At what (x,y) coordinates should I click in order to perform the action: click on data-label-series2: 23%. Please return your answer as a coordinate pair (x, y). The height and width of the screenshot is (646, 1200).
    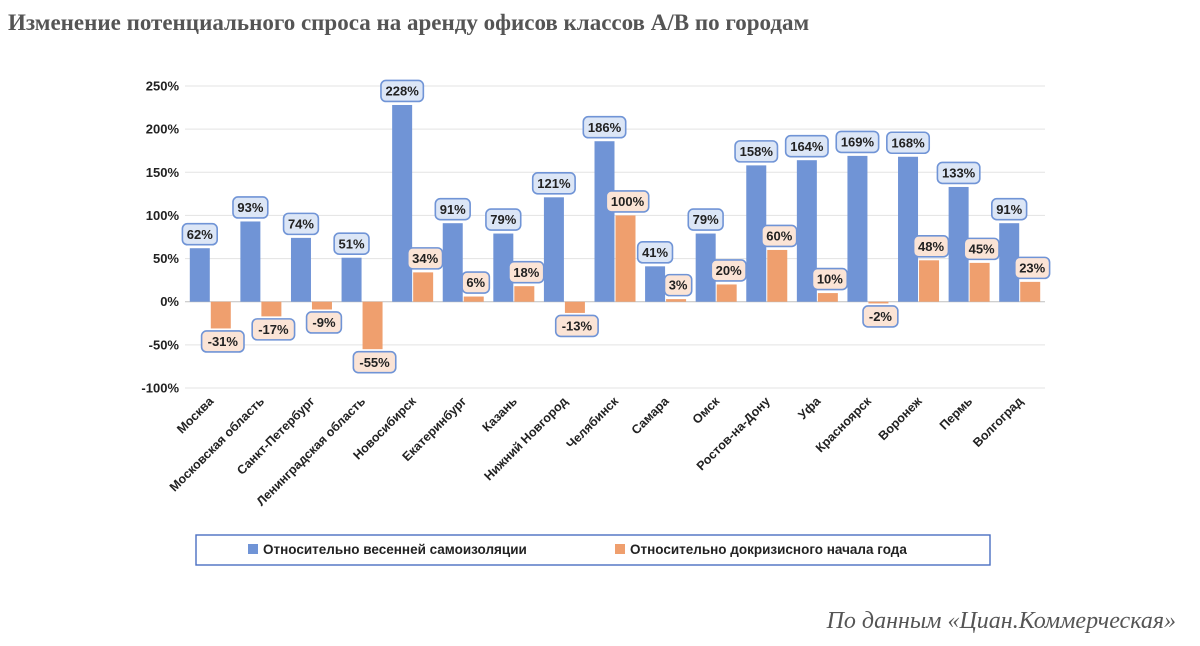
    Looking at the image, I should click on (1032, 267).